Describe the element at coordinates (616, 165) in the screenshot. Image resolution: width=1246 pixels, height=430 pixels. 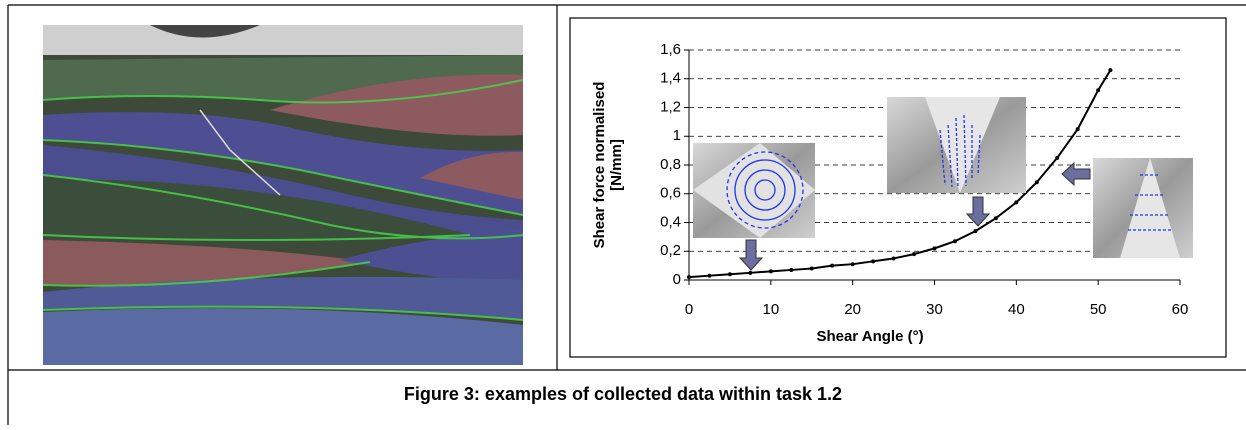
I see `y-axis-label-line: [N/mm]` at that location.